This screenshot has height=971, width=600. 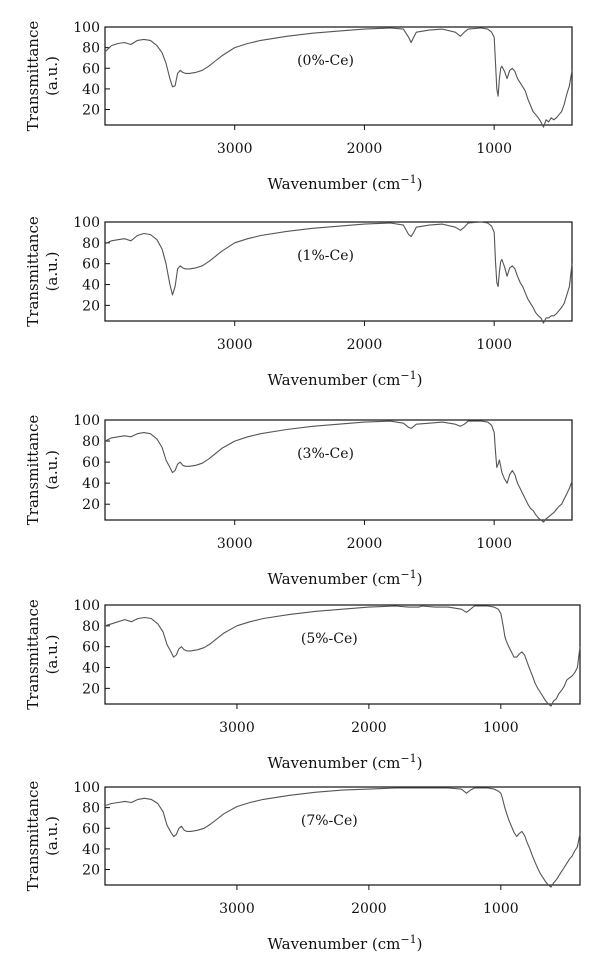 I want to click on sample-label: (3%-Ce), so click(x=325, y=454).